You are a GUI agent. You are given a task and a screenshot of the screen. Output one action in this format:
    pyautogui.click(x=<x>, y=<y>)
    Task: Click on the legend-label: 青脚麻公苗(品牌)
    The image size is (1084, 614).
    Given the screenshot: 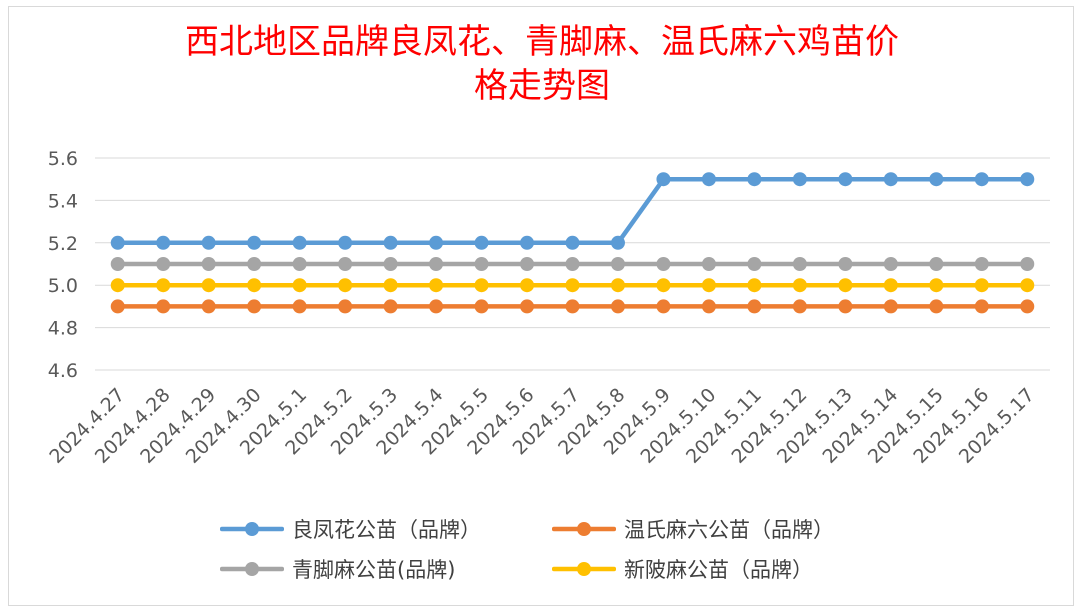 What is the action you would take?
    pyautogui.click(x=374, y=570)
    